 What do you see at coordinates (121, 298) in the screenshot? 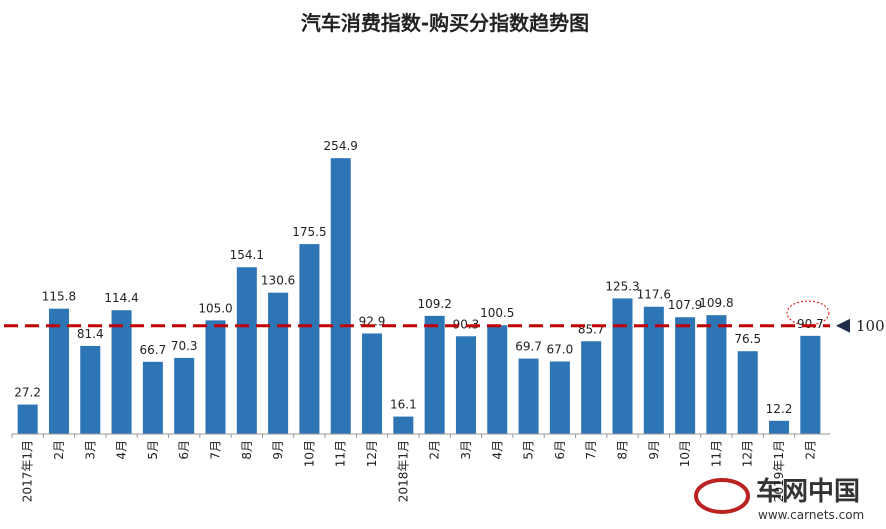
I see `value-label: 114.4` at bounding box center [121, 298].